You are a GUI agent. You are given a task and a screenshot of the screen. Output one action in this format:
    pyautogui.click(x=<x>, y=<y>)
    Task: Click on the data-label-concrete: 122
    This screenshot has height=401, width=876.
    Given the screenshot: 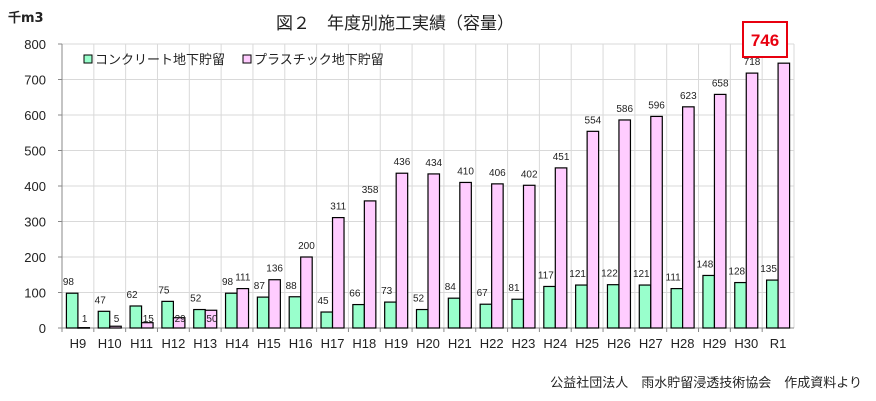 What is the action you would take?
    pyautogui.click(x=609, y=274)
    